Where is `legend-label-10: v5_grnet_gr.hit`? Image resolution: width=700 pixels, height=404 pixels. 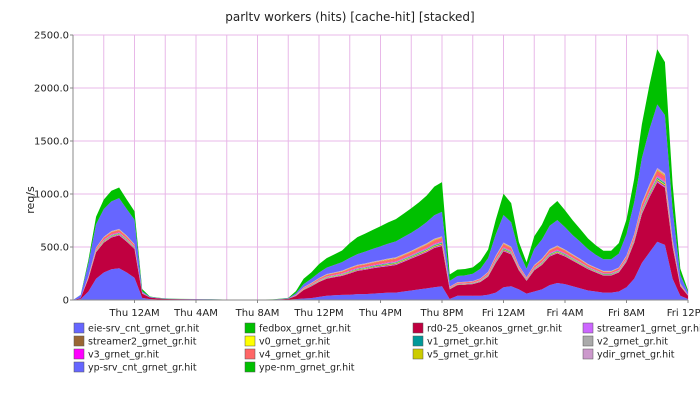 legend-label-10: v5_grnet_gr.hit is located at coordinates (462, 355).